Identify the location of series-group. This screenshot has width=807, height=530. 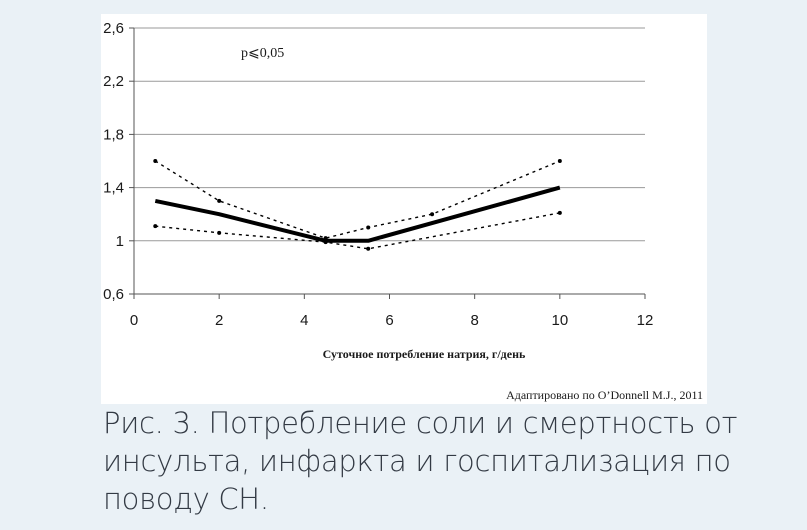
(357, 205).